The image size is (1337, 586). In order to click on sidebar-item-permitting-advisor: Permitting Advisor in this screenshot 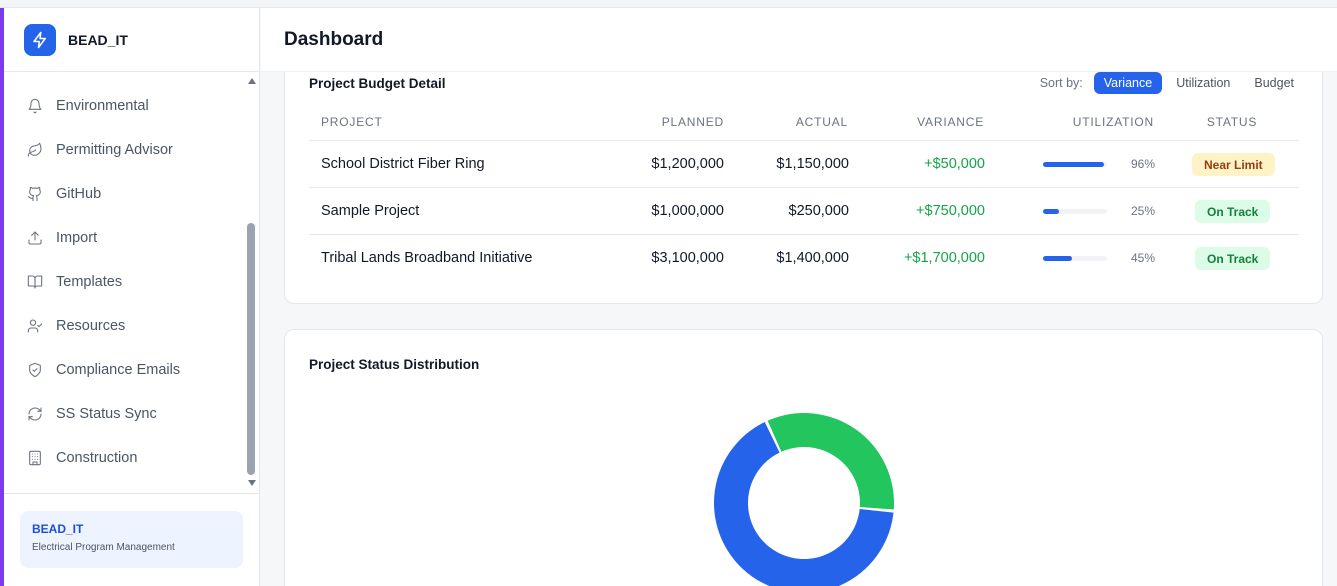, I will do `click(99, 150)`.